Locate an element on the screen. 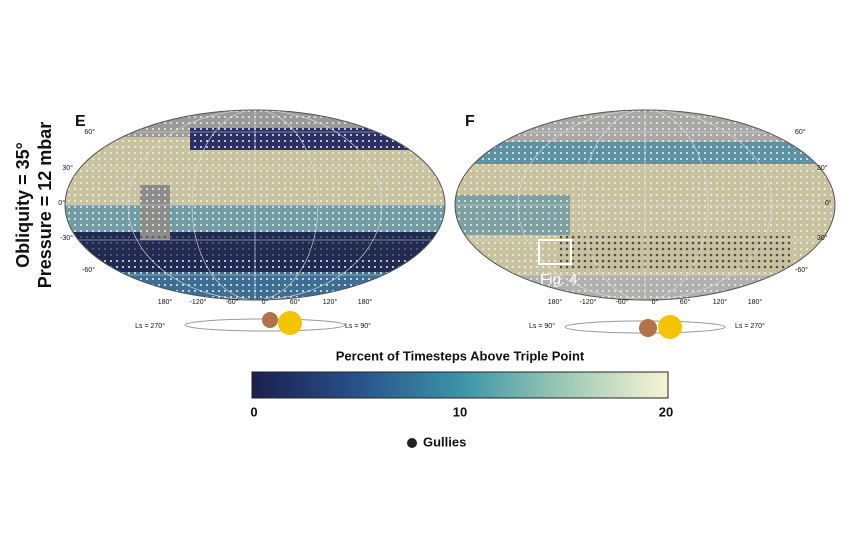  colorbar is located at coordinates (460, 385).